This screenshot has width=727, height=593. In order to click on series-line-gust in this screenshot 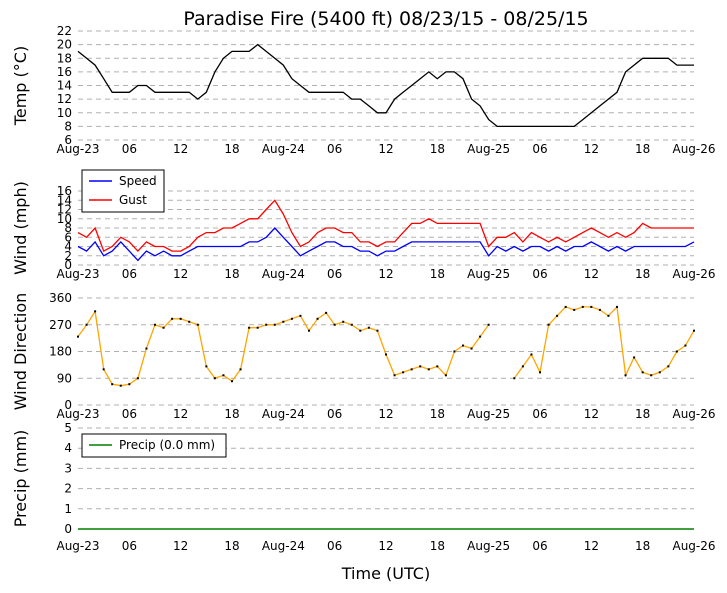, I will do `click(385, 226)`.